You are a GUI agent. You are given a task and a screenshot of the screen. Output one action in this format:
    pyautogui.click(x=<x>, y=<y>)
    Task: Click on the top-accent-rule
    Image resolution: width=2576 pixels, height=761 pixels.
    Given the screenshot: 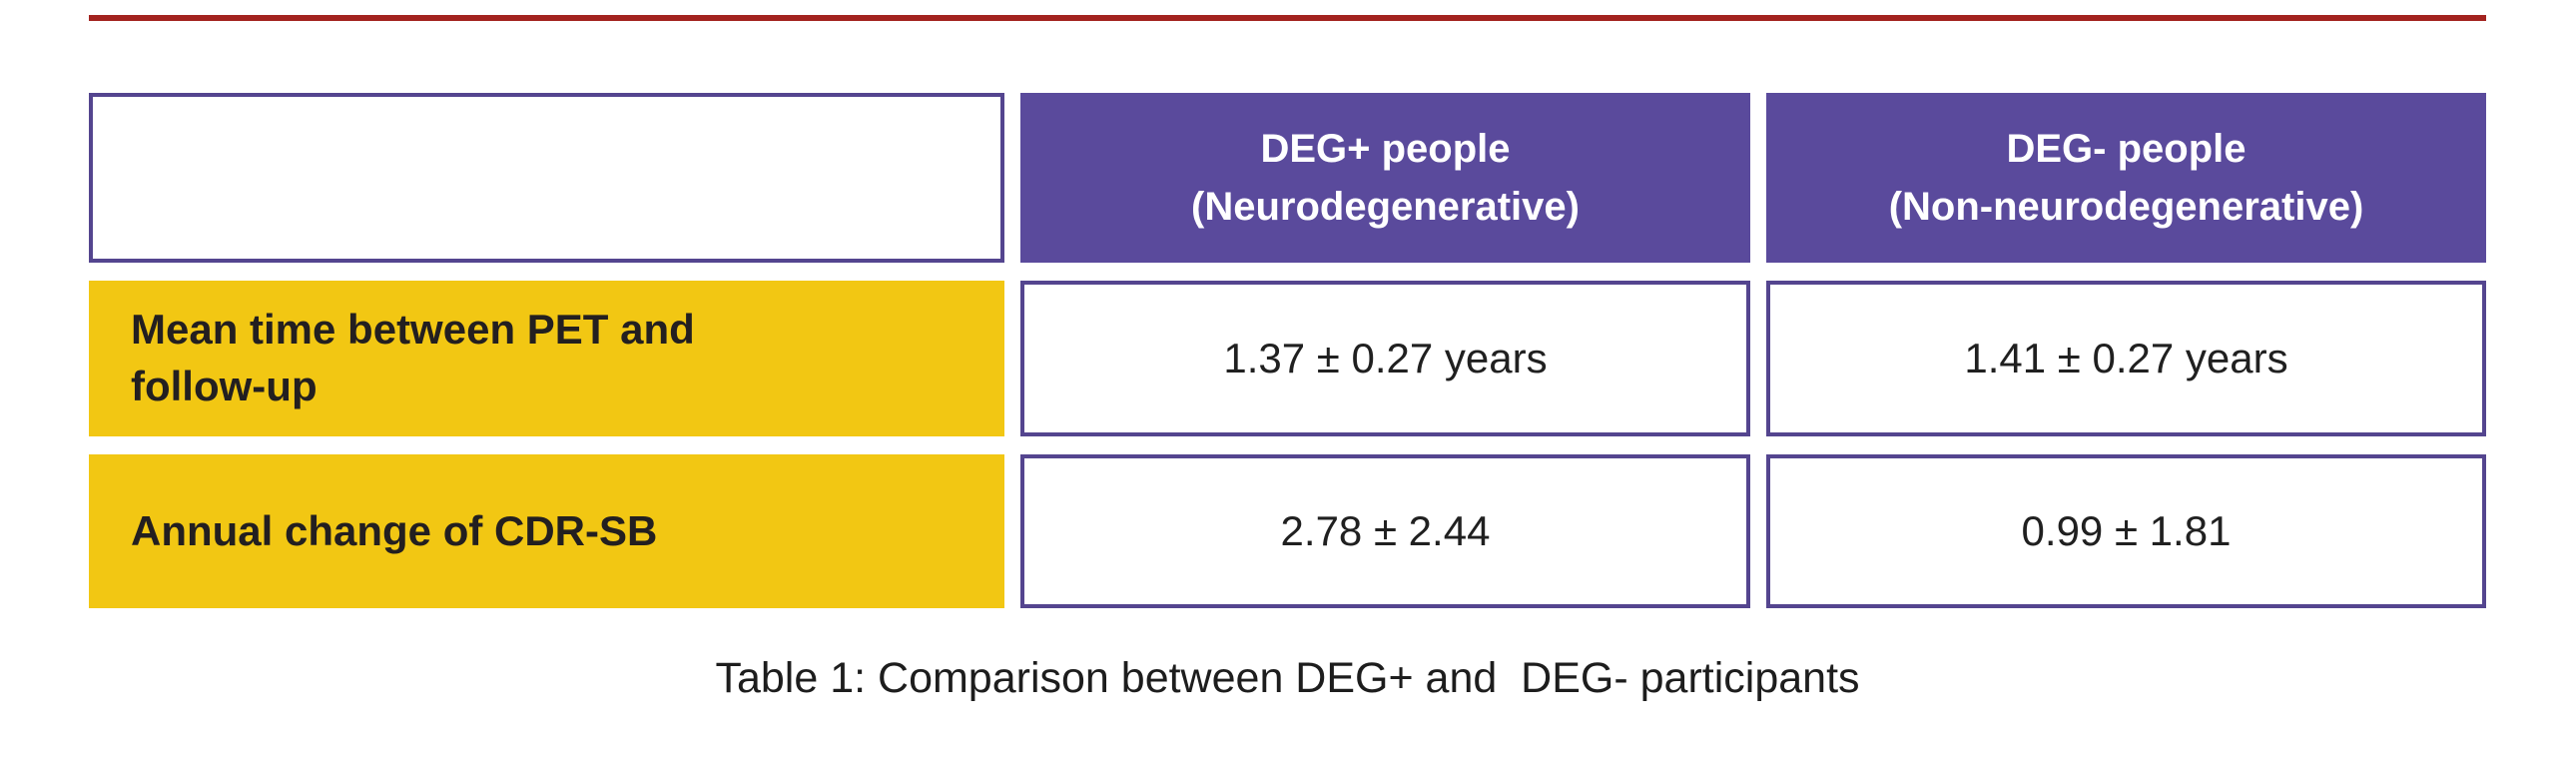 What is the action you would take?
    pyautogui.click(x=1287, y=18)
    